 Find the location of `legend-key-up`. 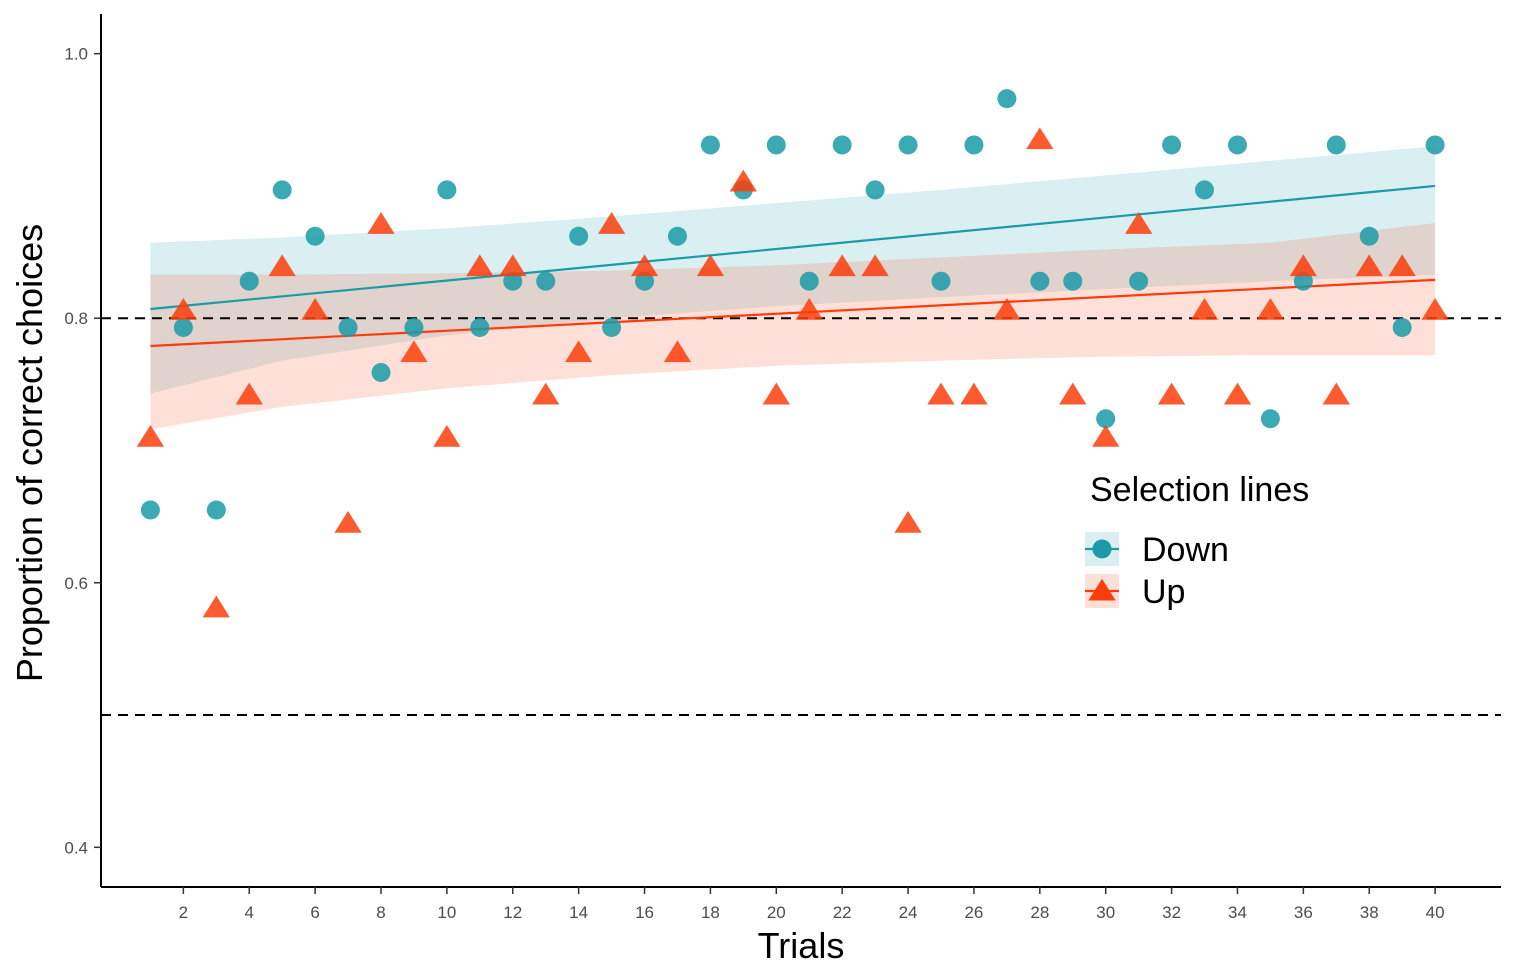

legend-key-up is located at coordinates (1102, 591).